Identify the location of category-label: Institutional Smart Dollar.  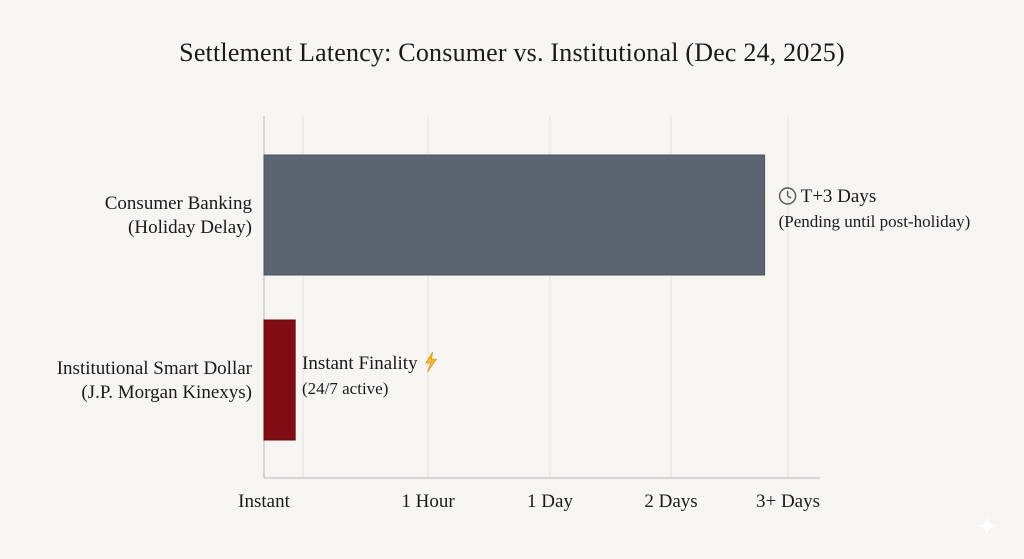
(155, 368).